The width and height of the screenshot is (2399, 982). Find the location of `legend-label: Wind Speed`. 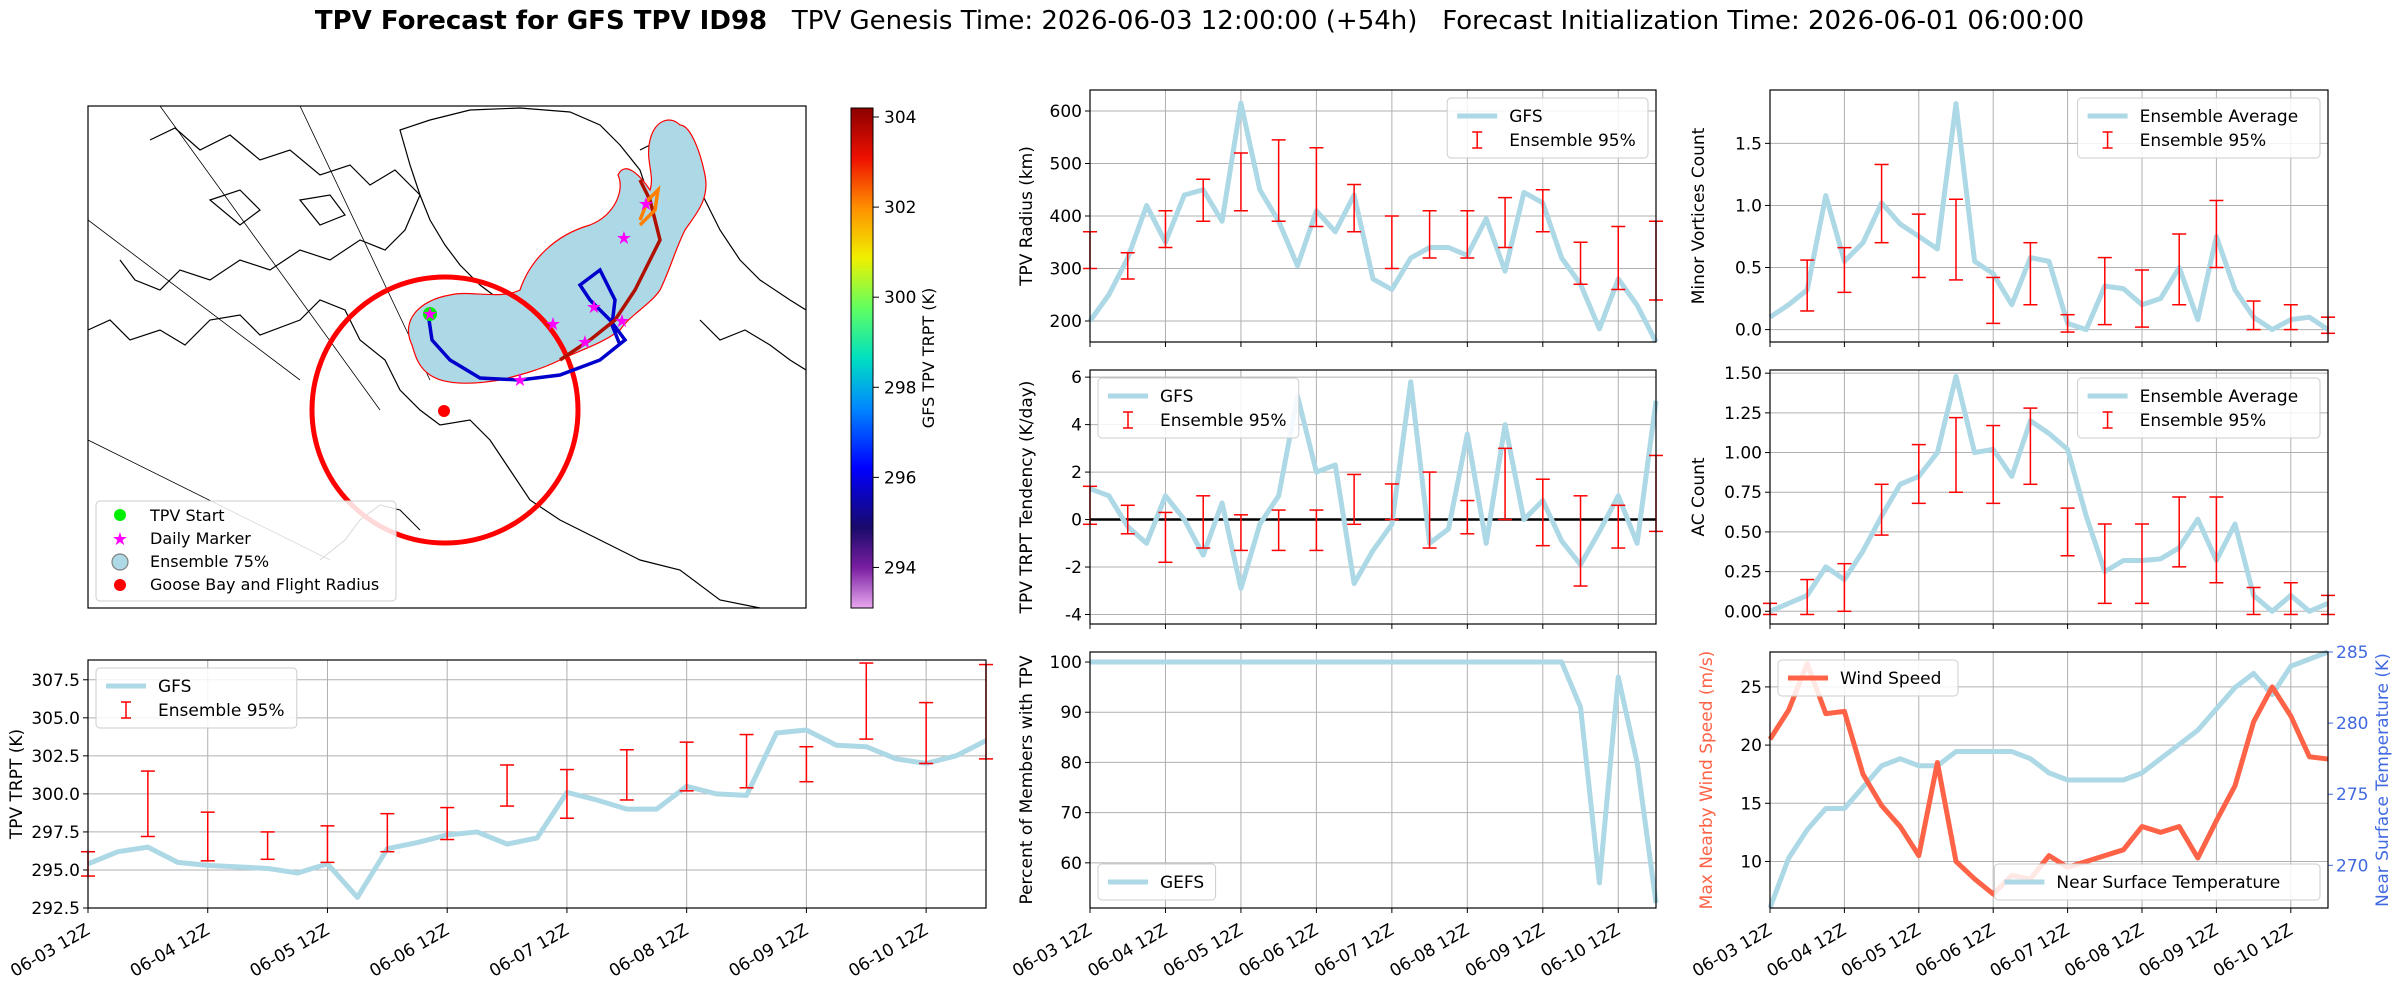

legend-label: Wind Speed is located at coordinates (1890, 679).